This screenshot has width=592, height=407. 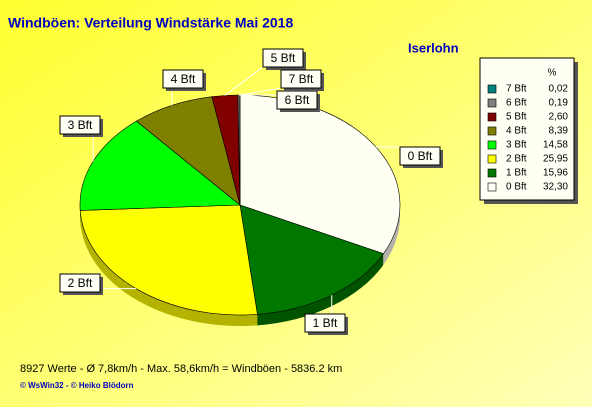 What do you see at coordinates (559, 117) in the screenshot?
I see `legend-value: 2,60` at bounding box center [559, 117].